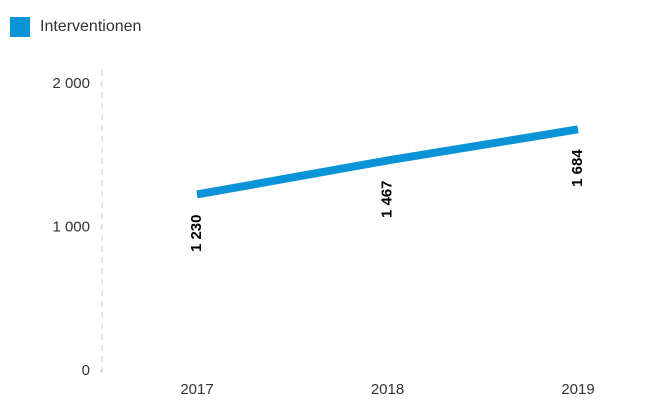 The width and height of the screenshot is (665, 403). What do you see at coordinates (196, 389) in the screenshot?
I see `x-tick-label: 2017` at bounding box center [196, 389].